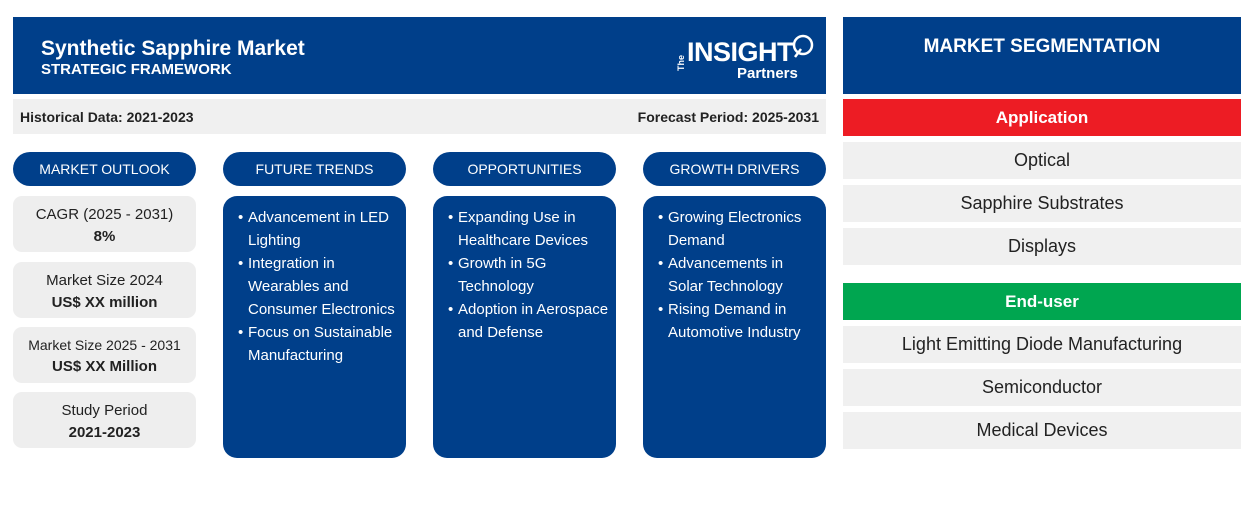  I want to click on market-outlook-header: MARKET OUTLOOK, so click(104, 169).